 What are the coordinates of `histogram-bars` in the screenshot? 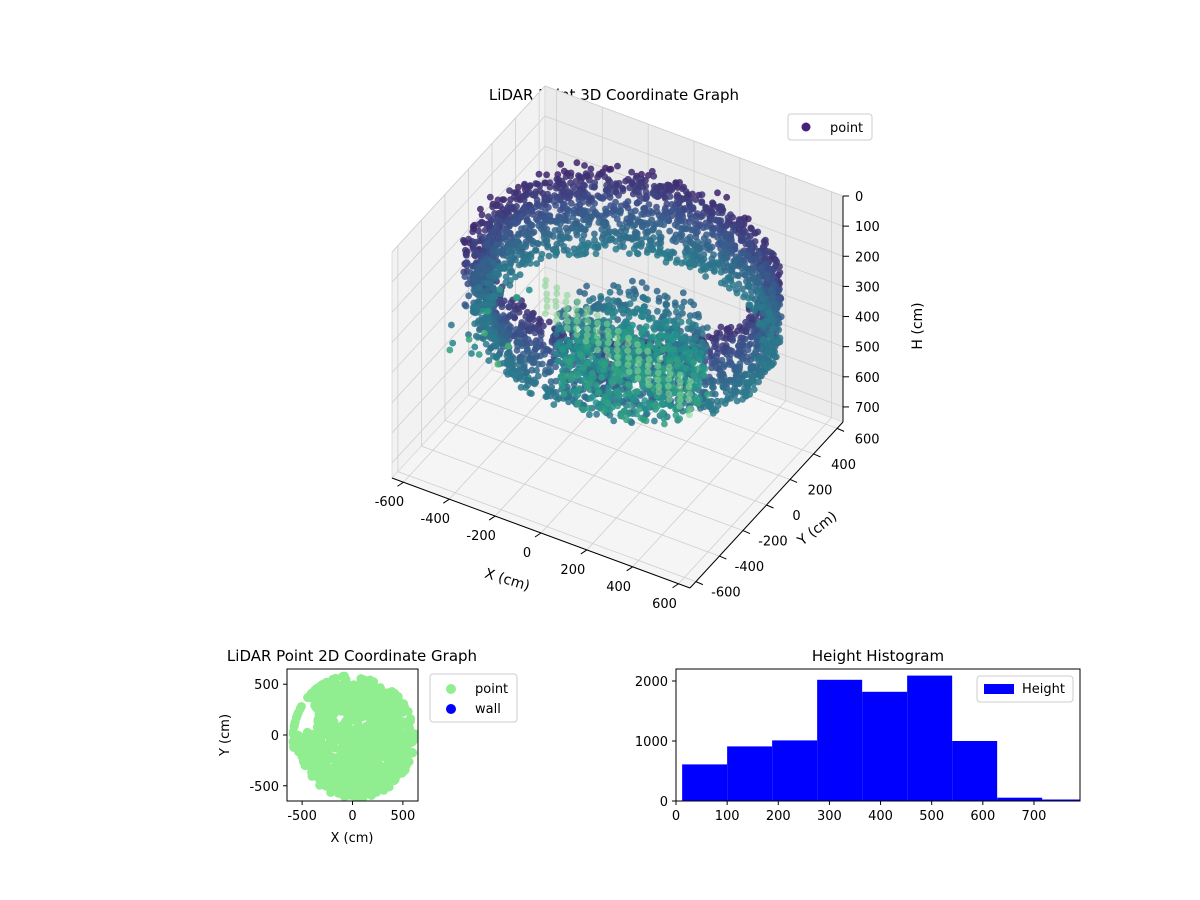 It's located at (881, 738).